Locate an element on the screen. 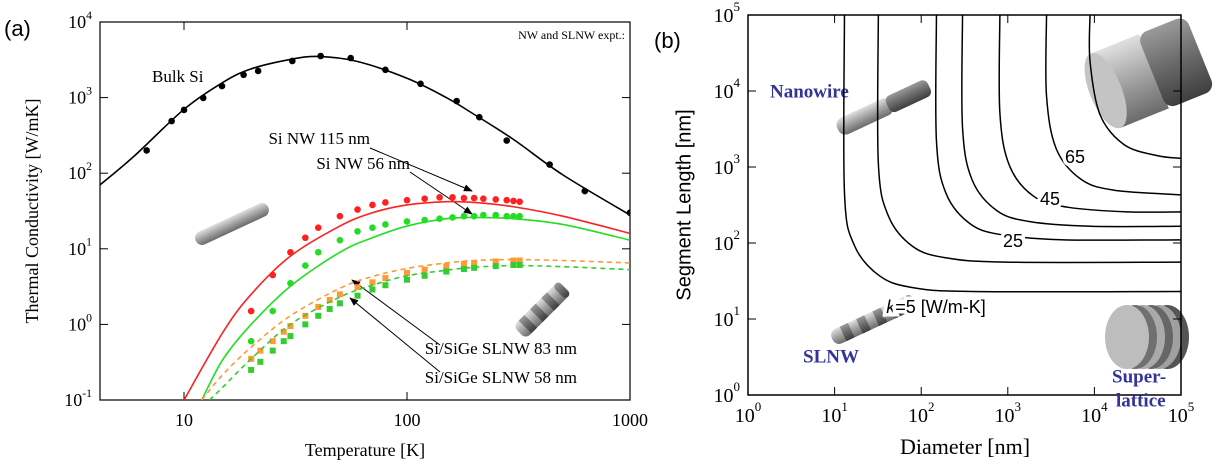 The image size is (1231, 470). tick-label-exponent: -1 is located at coordinates (87, 393).